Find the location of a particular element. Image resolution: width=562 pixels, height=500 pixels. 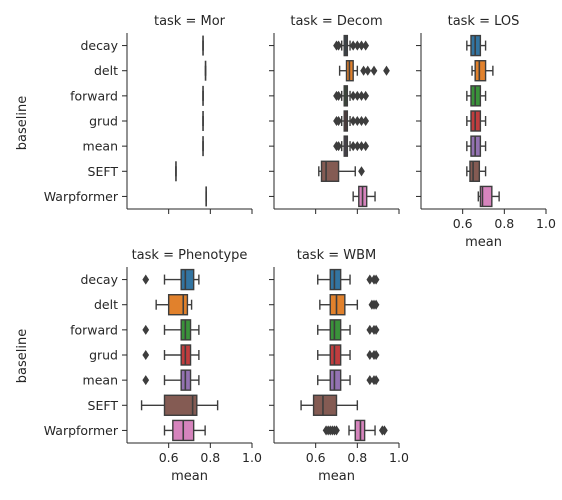

y-tick-label: mean is located at coordinates (100, 380).